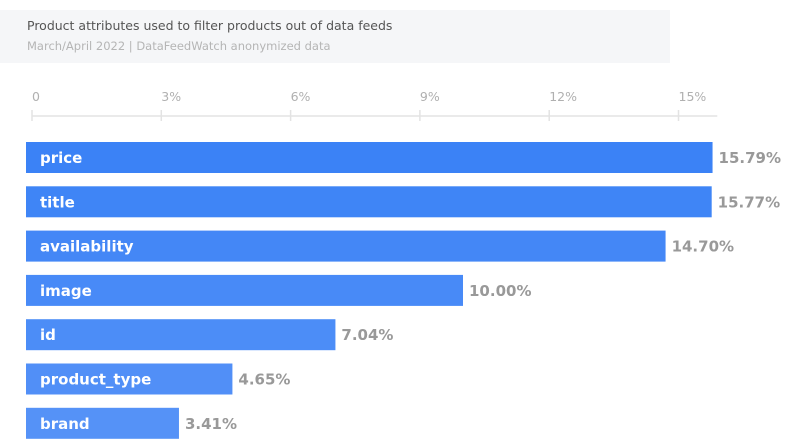  I want to click on bar-brand, so click(102, 423).